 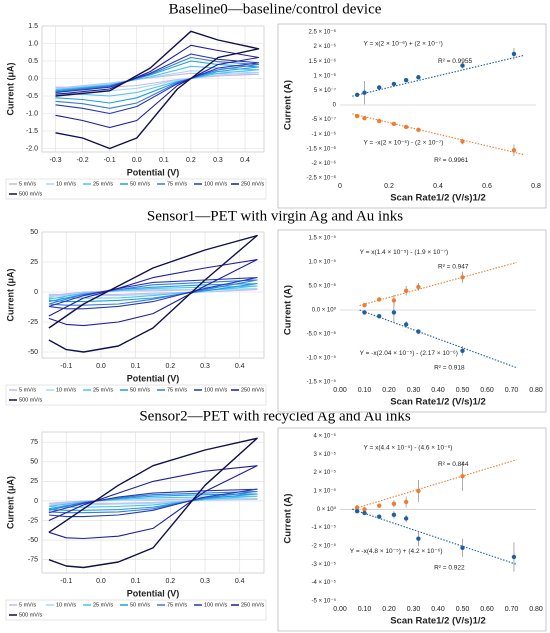 I want to click on y-tick-label: 4 × 10⁻⁵, so click(x=324, y=436).